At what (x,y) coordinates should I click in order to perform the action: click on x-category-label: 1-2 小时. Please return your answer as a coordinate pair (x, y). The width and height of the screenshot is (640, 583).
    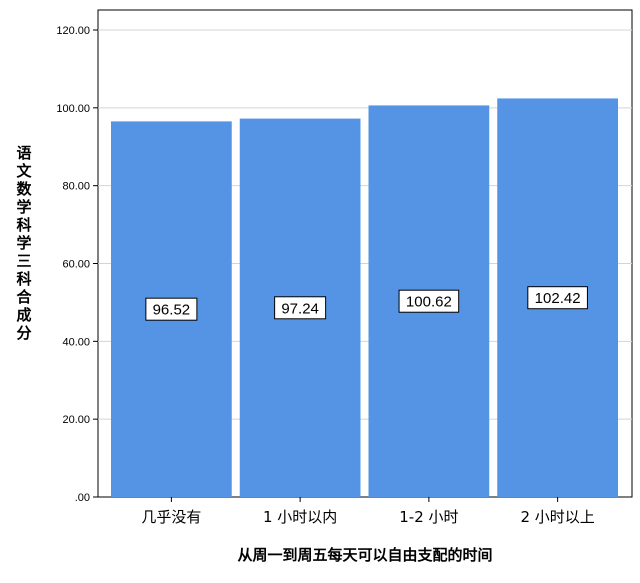
    Looking at the image, I should click on (428, 517).